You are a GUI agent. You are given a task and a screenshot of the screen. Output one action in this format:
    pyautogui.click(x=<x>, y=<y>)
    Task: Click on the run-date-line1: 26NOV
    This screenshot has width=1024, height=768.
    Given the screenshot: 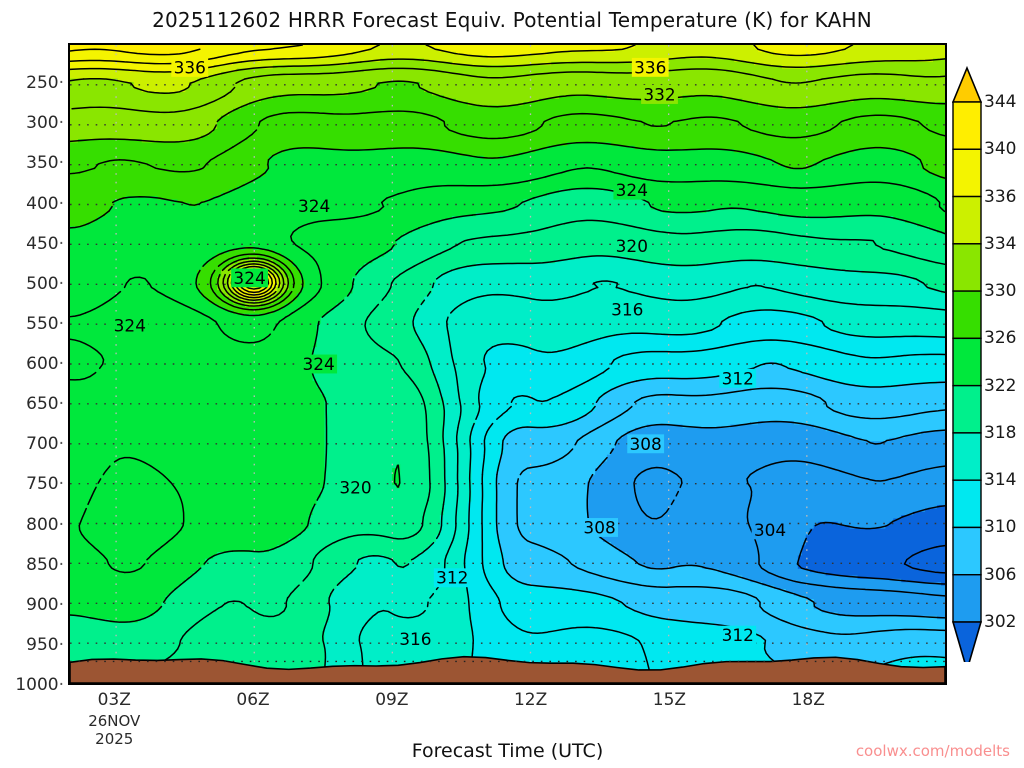 What is the action you would take?
    pyautogui.click(x=114, y=721)
    